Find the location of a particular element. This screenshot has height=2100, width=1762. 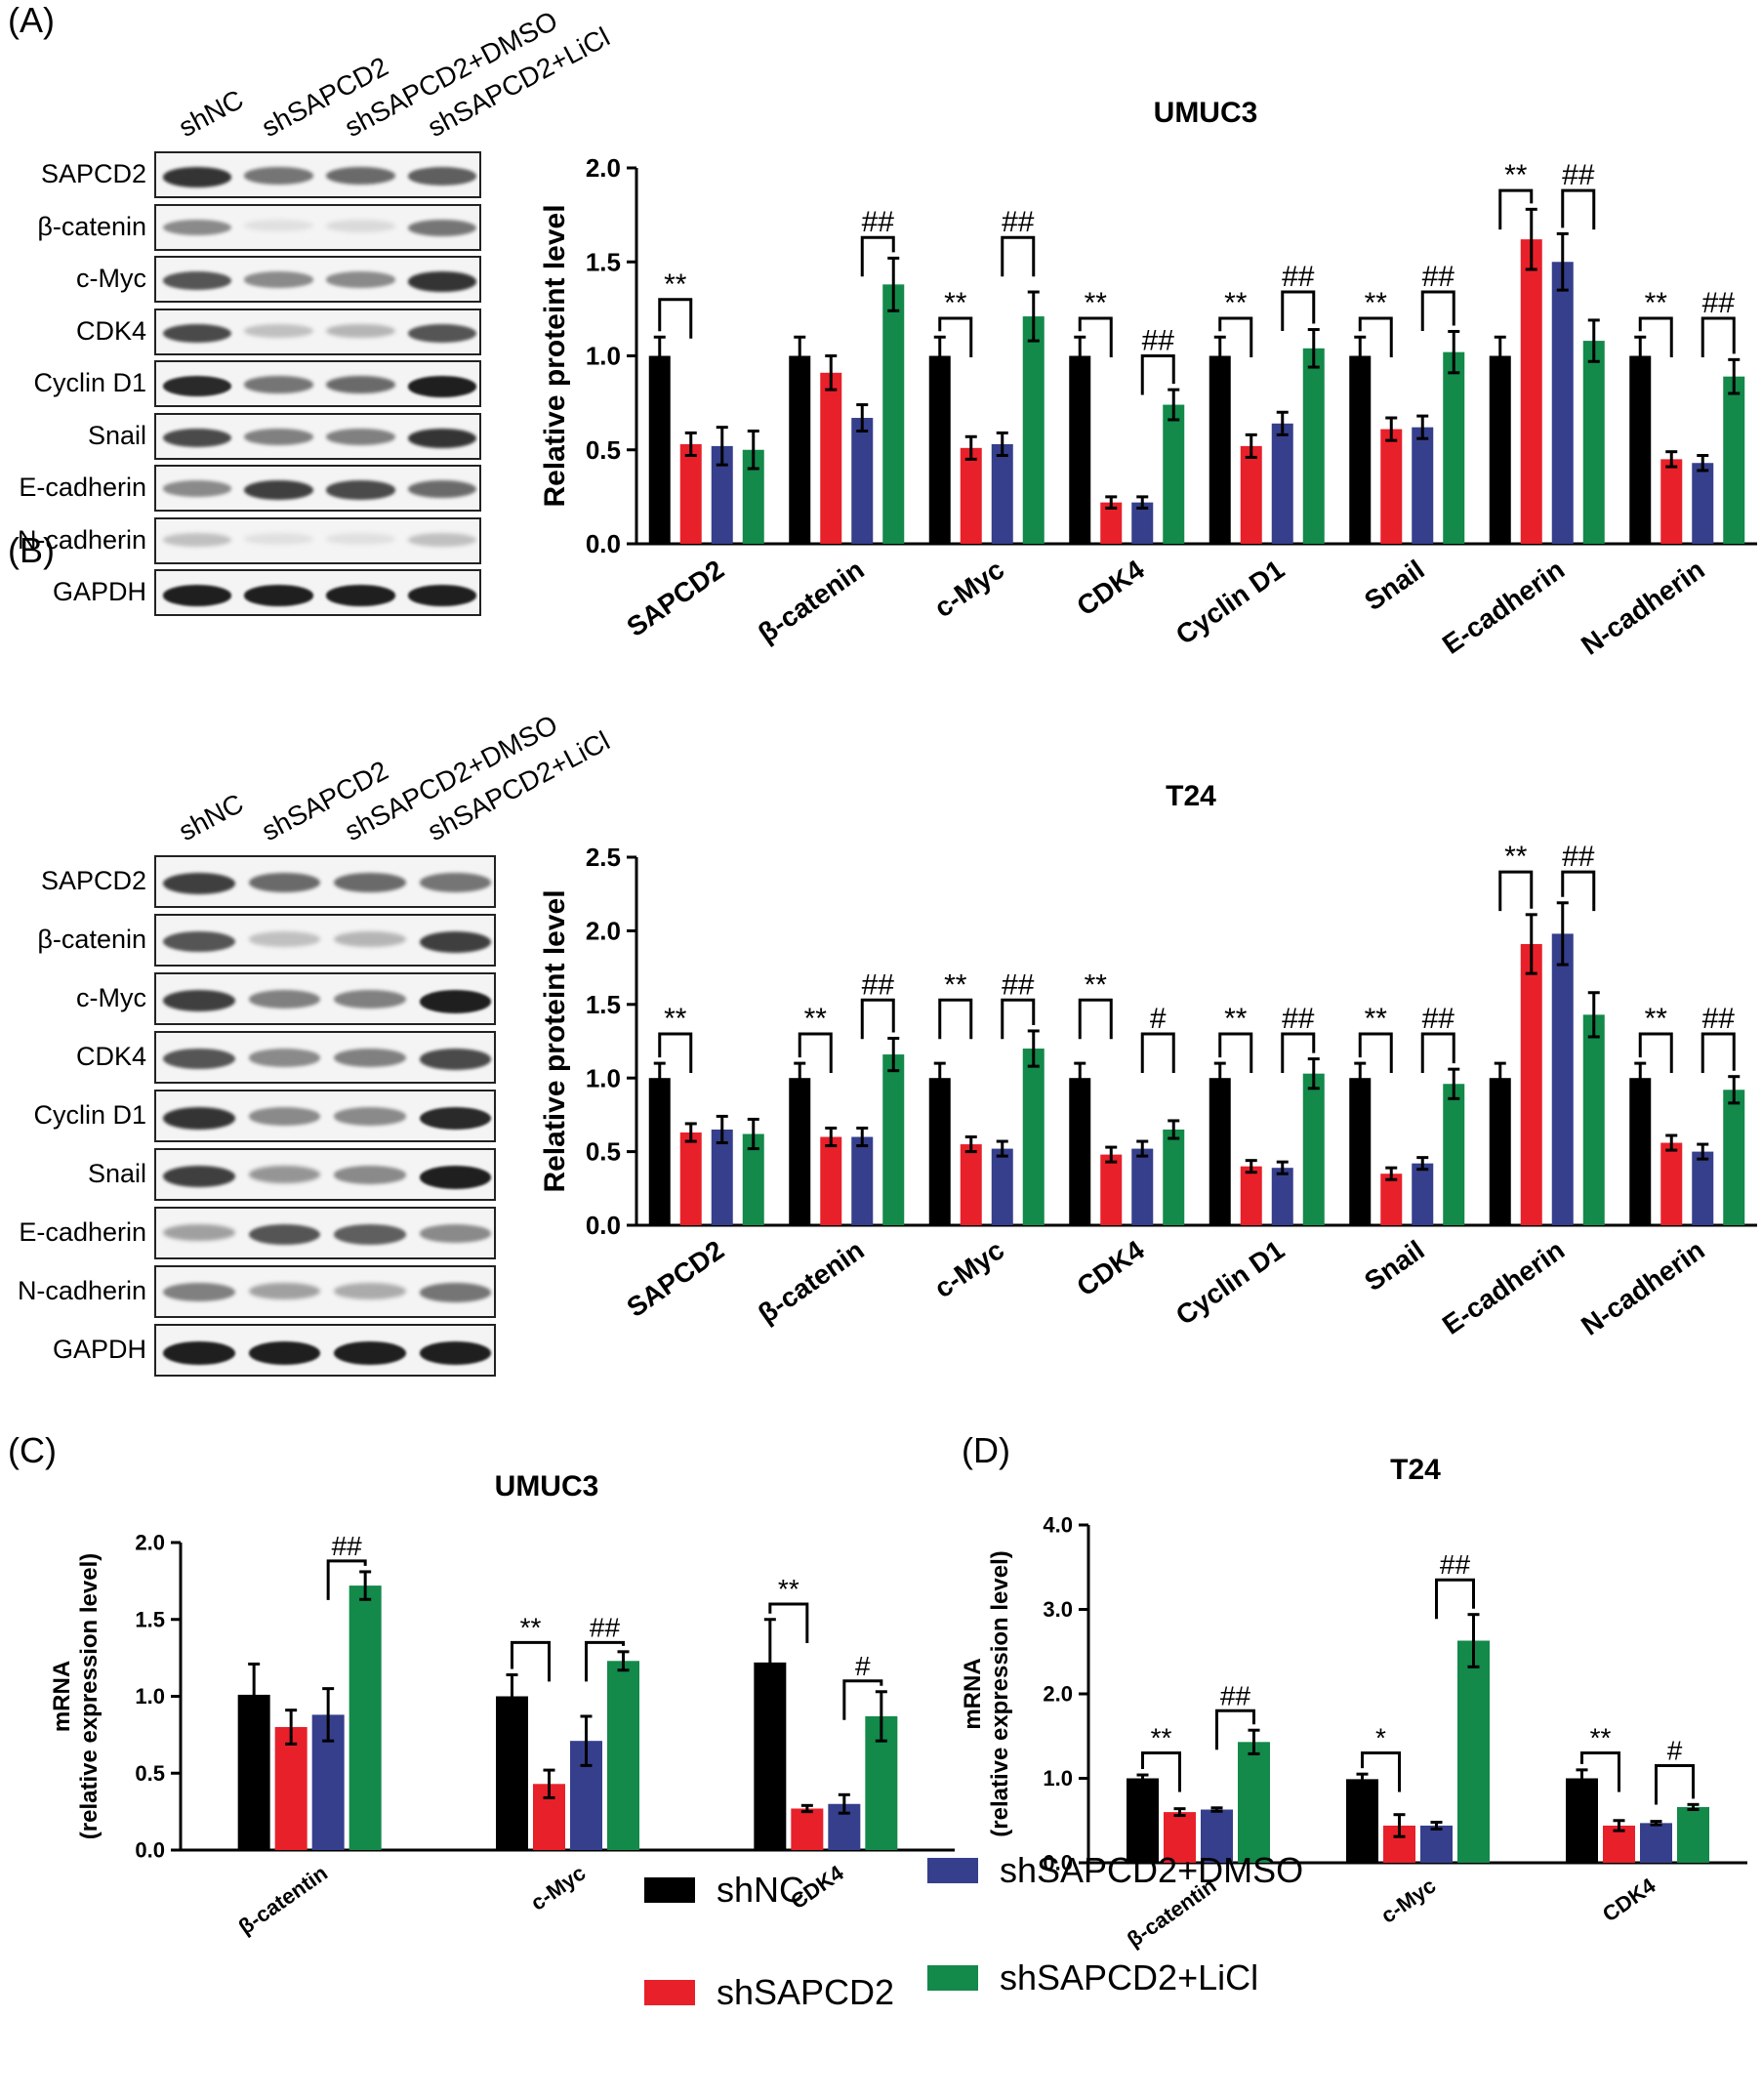

legend-label: shSAPCD2+LiCl is located at coordinates (1129, 1977).